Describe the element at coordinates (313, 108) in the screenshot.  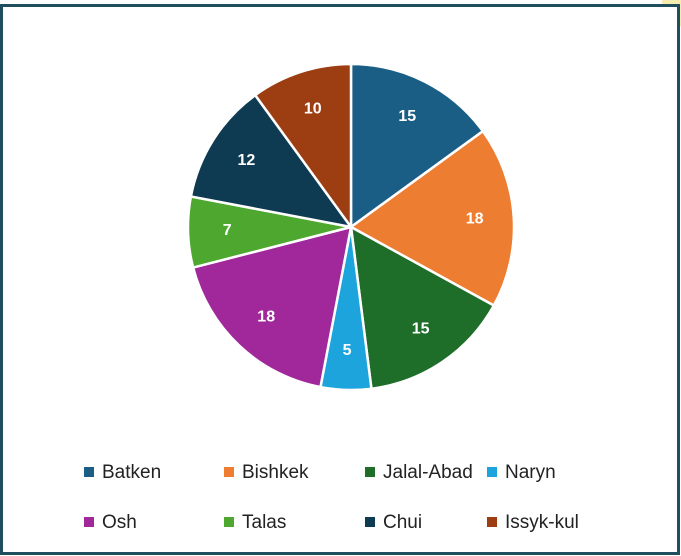
I see `data-label: 10` at that location.